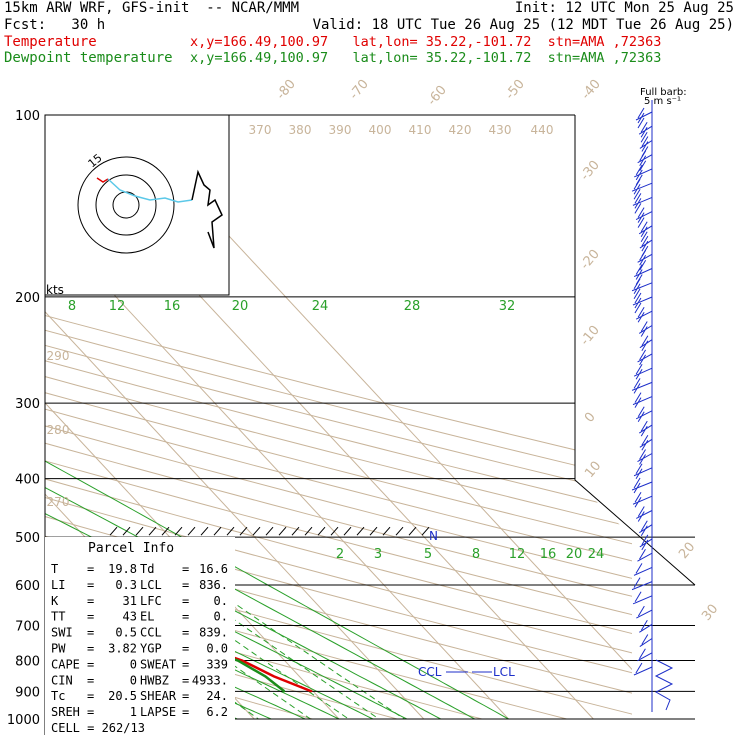 The width and height of the screenshot is (740, 740). Describe the element at coordinates (158, 712) in the screenshot. I see `parcel-row-label: LAPSE` at that location.